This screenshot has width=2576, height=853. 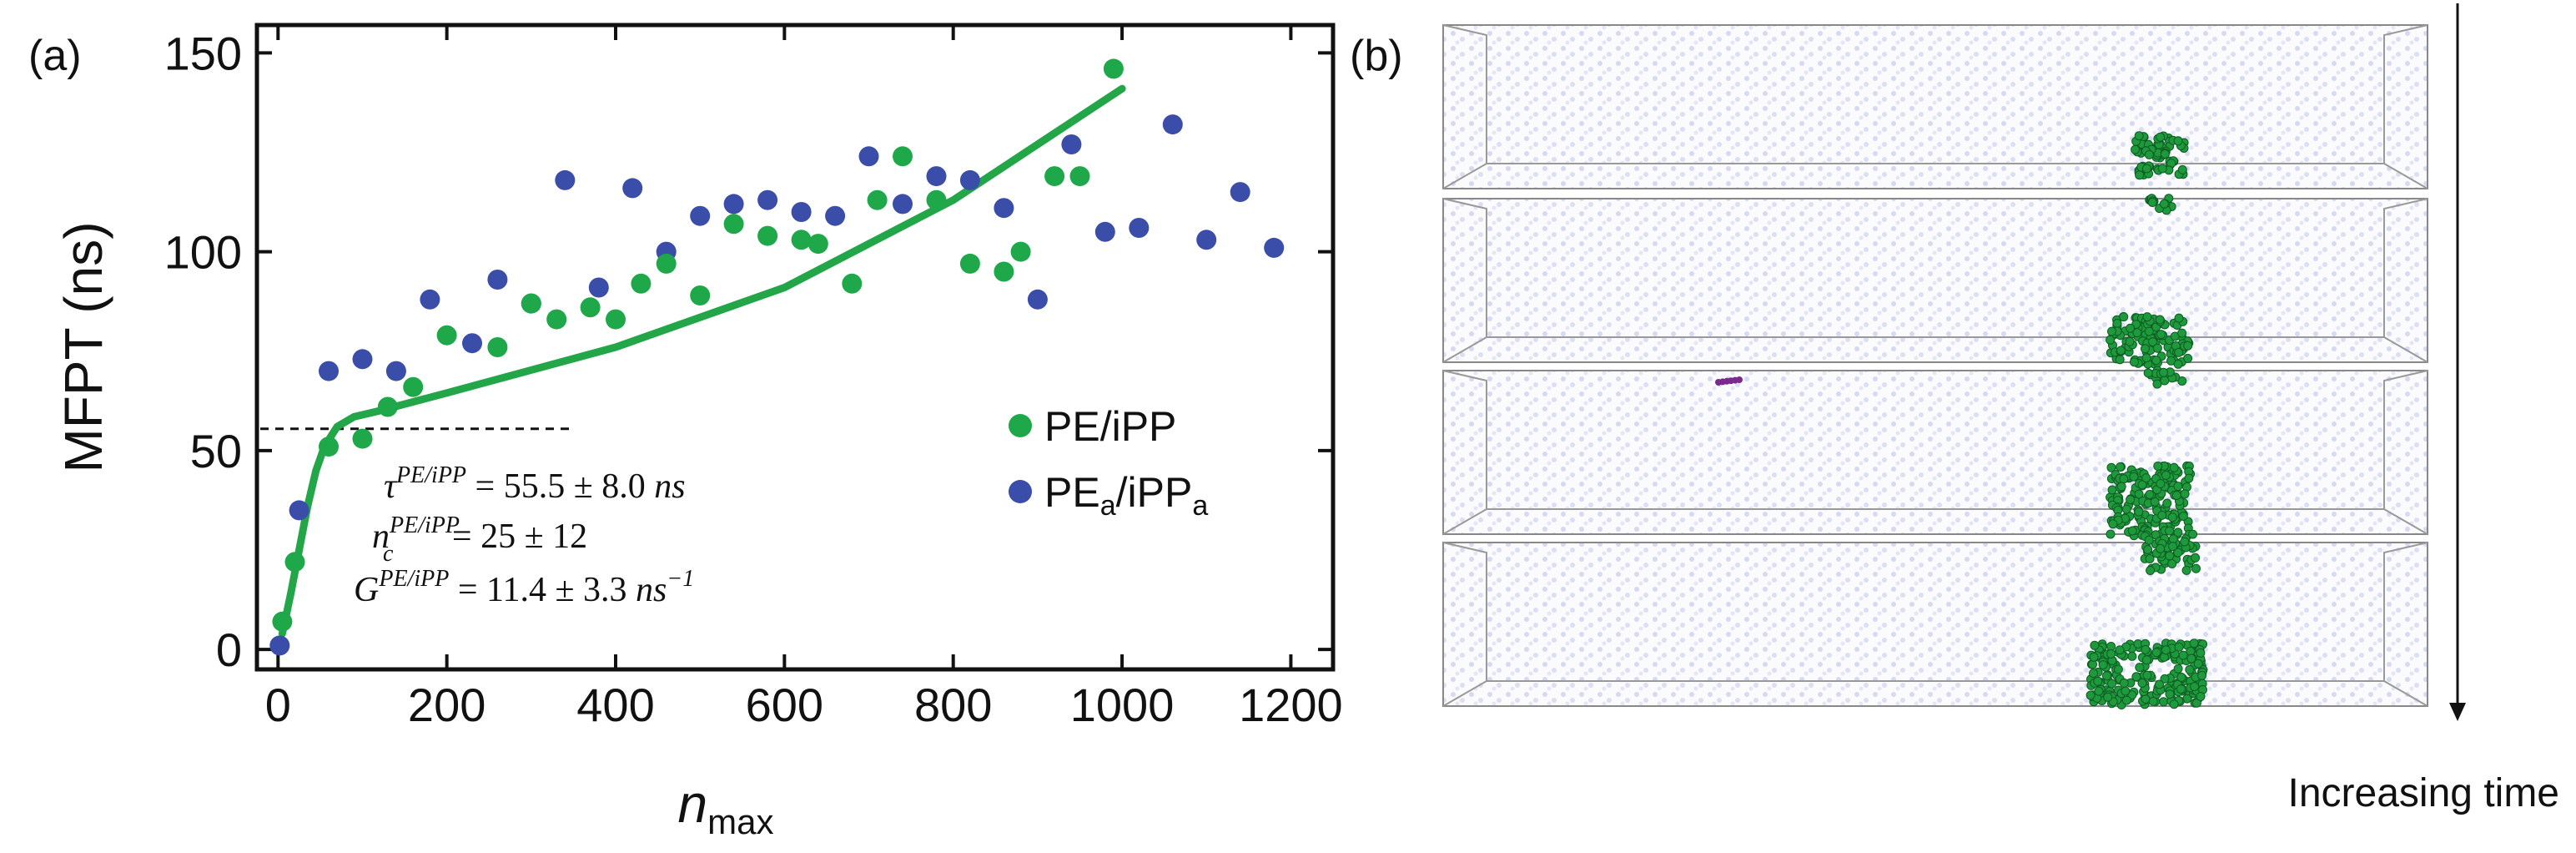 I want to click on y-axis-title: MFPT (ns), so click(x=83, y=346).